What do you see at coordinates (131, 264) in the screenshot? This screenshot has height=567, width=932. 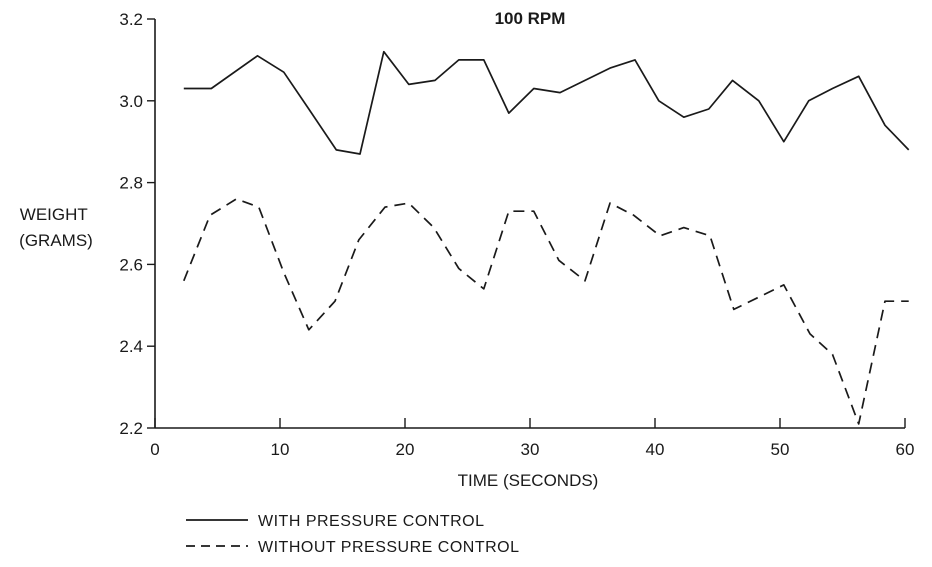 I see `y-tick-label: 2.6` at bounding box center [131, 264].